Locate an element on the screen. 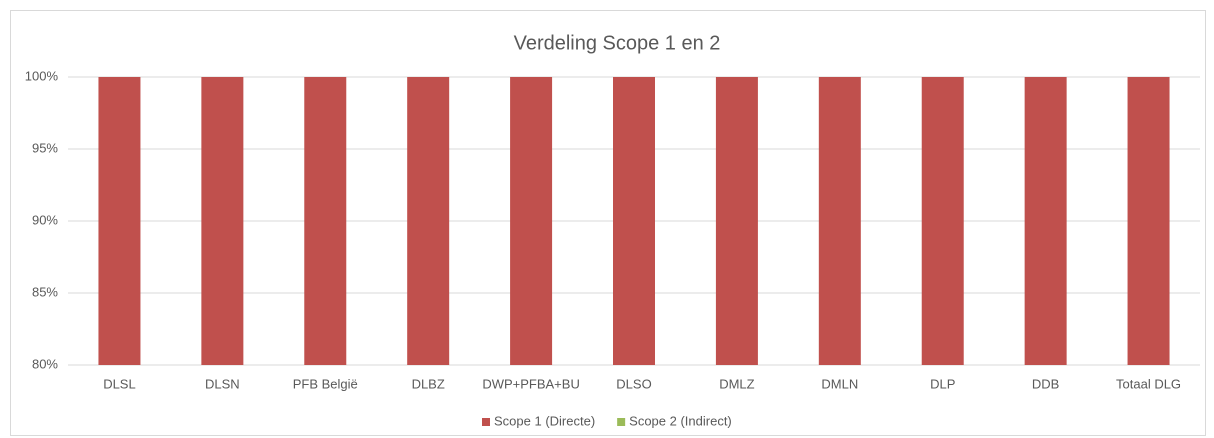  legend-label: Scope 1 (Directe) is located at coordinates (544, 420).